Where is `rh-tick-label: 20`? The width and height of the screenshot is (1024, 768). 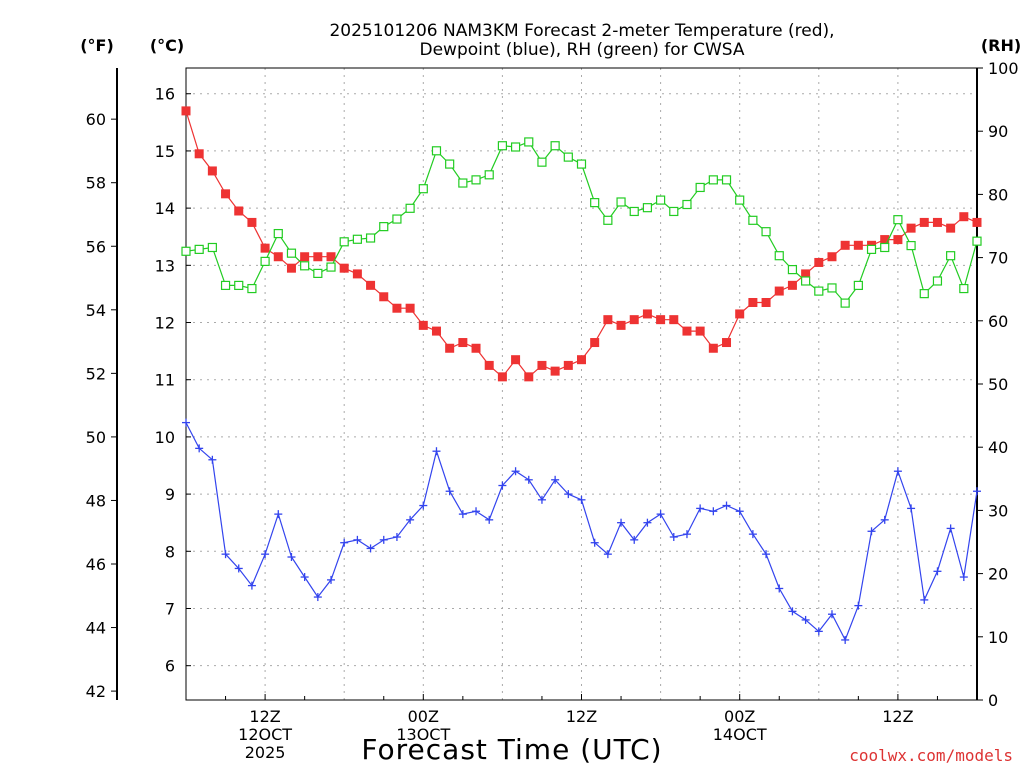 rh-tick-label: 20 is located at coordinates (998, 574).